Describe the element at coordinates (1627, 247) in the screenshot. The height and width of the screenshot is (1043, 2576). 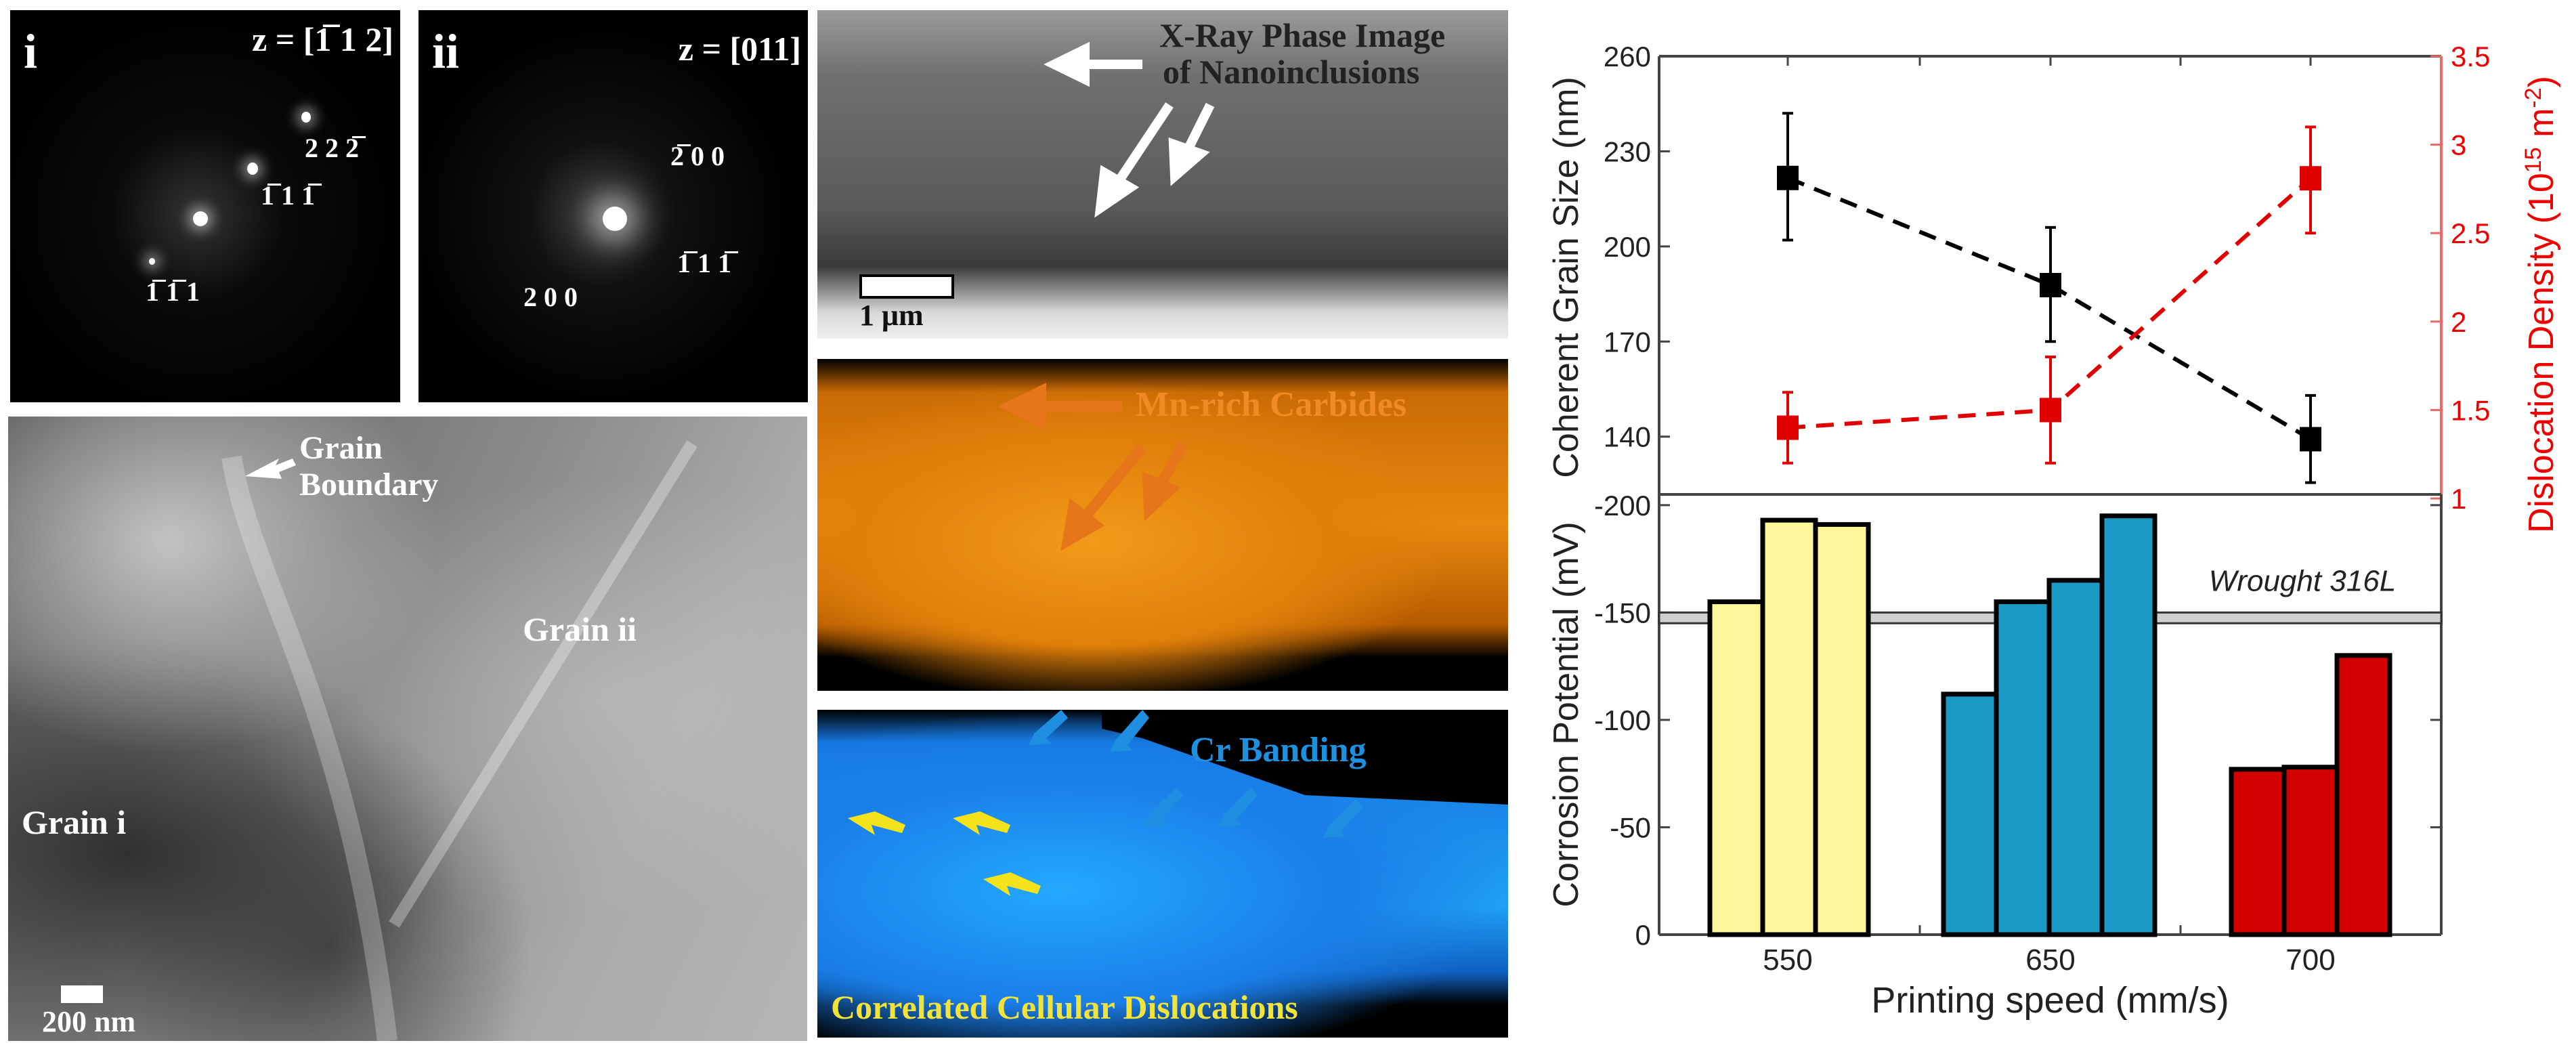
I see `y-tick-label: 200` at that location.